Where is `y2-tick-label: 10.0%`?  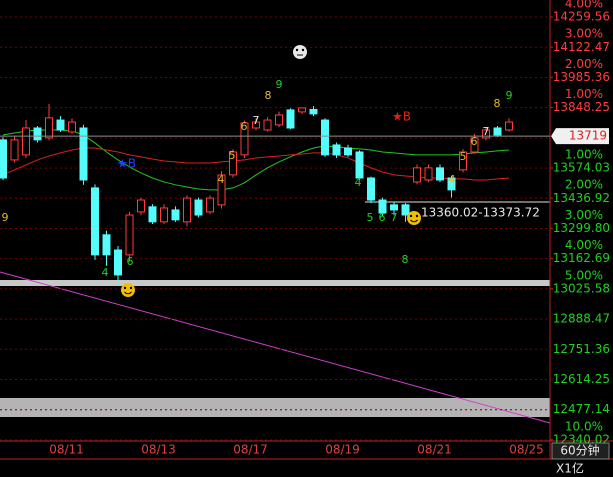 y2-tick-label: 10.0% is located at coordinates (584, 426).